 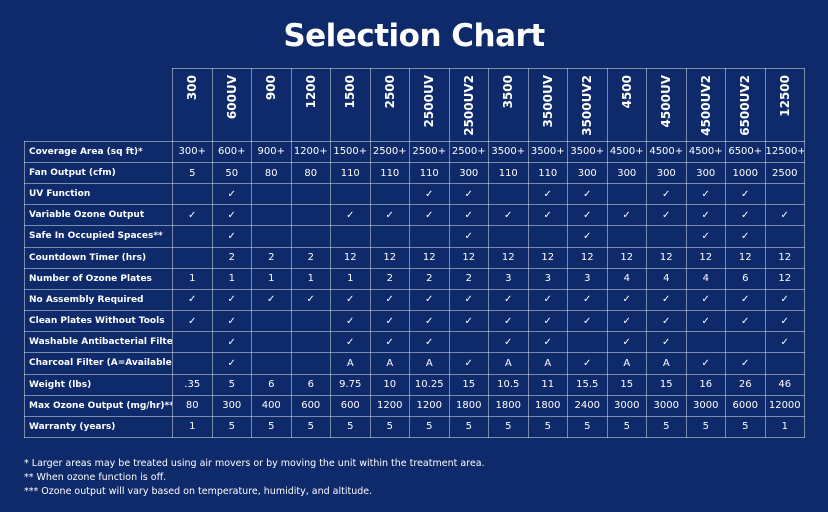 I want to click on row-label: No Assembly Required, so click(x=98, y=300).